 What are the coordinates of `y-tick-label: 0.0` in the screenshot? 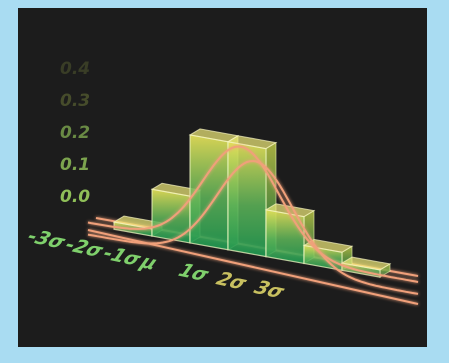 It's located at (75, 197).